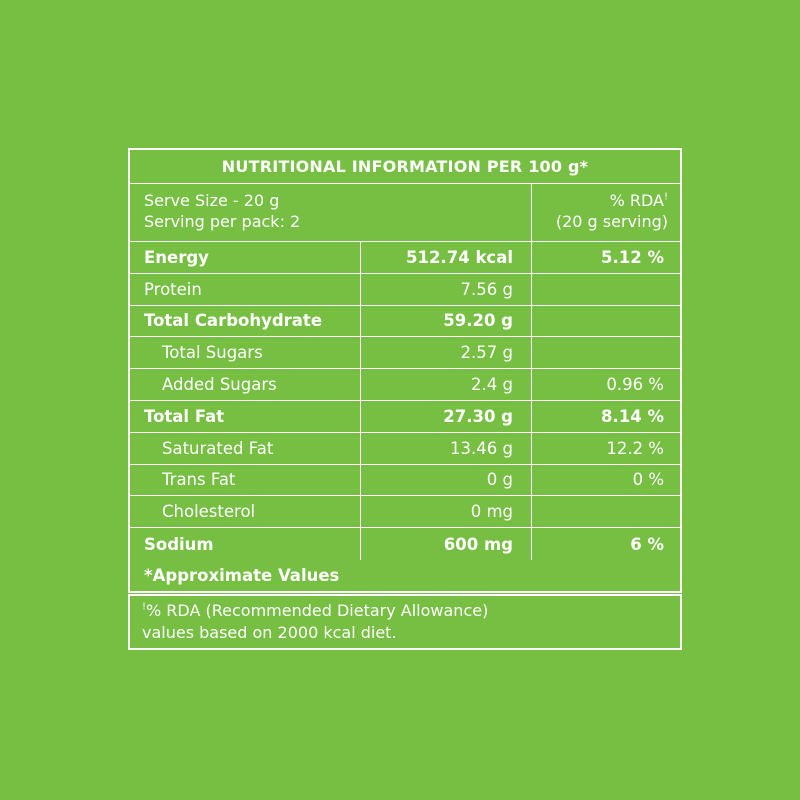 The width and height of the screenshot is (800, 800). Describe the element at coordinates (635, 448) in the screenshot. I see `nutrient-rda: 12.2 %` at that location.